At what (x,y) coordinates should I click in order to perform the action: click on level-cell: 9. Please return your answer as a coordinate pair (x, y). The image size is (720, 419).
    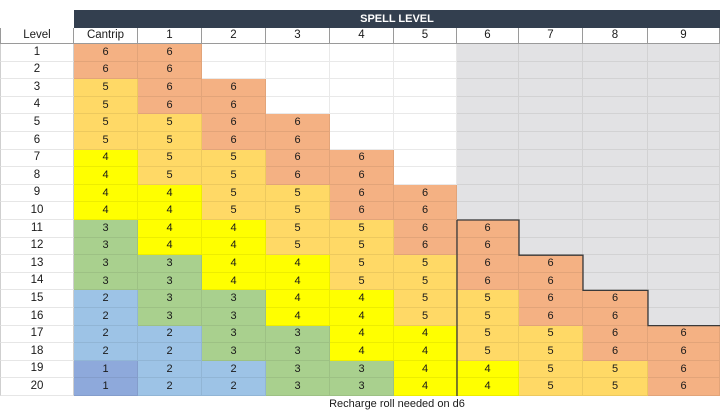
    Looking at the image, I should click on (37, 193).